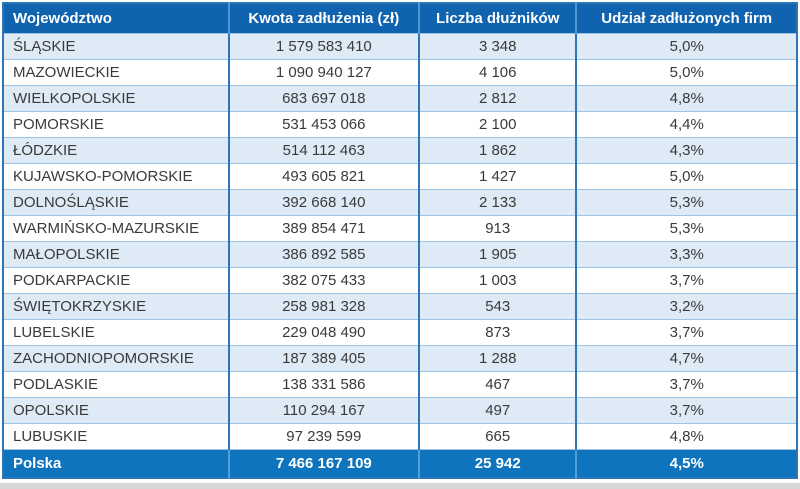 The height and width of the screenshot is (489, 800). Describe the element at coordinates (116, 436) in the screenshot. I see `cell-wojewodztwo: LUBUSKIE` at that location.